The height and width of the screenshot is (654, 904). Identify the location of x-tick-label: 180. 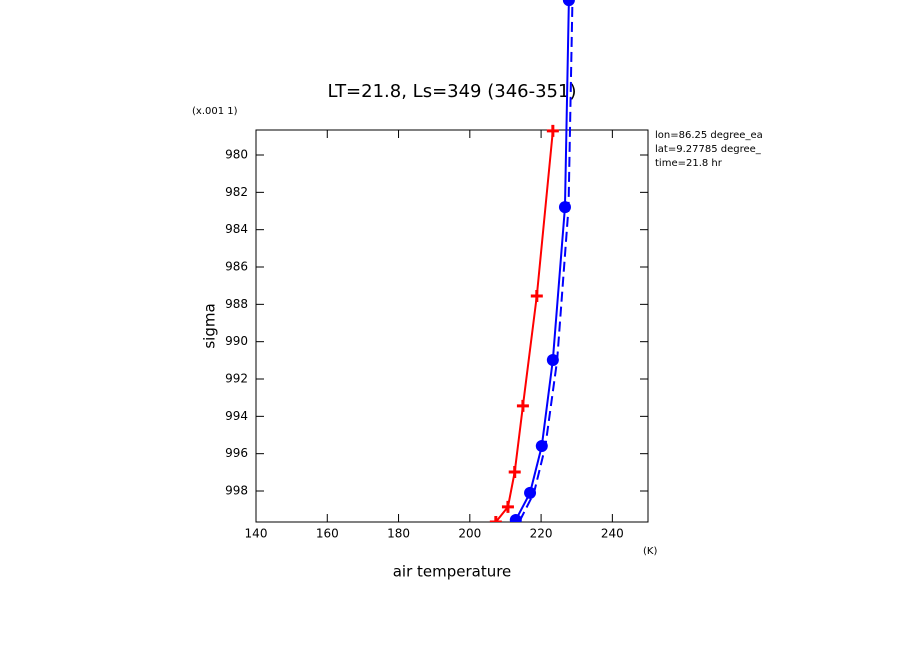
(398, 534).